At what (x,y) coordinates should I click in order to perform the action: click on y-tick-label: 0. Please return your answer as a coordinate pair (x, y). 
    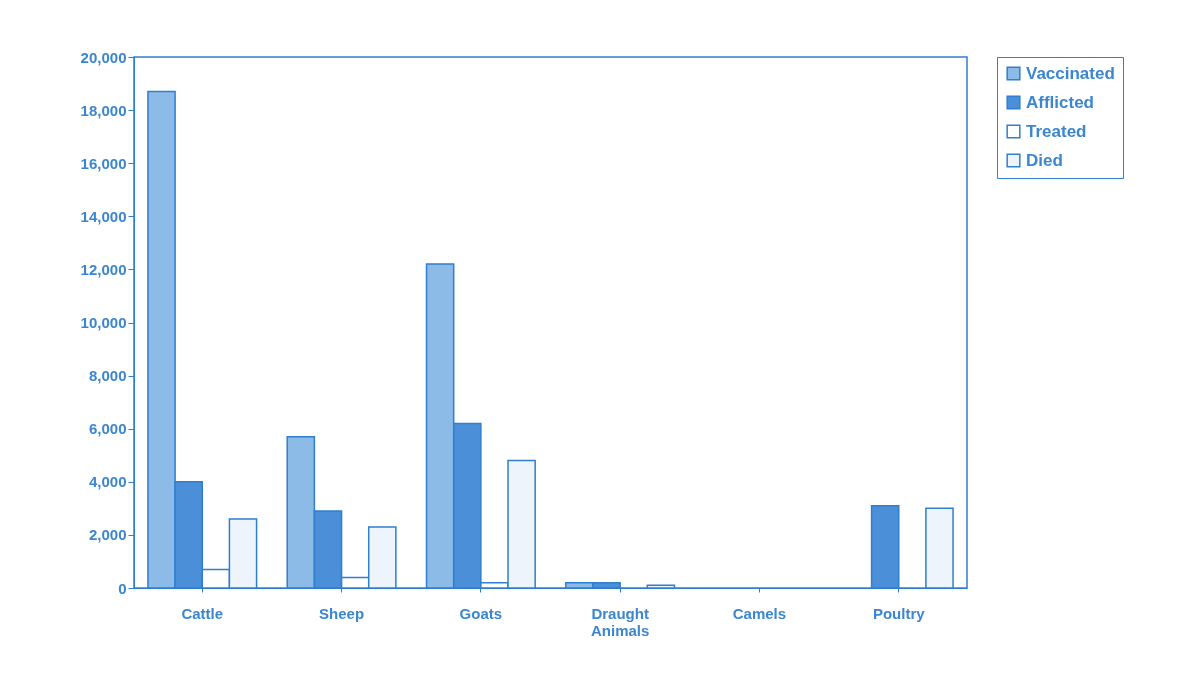
    Looking at the image, I should click on (122, 588).